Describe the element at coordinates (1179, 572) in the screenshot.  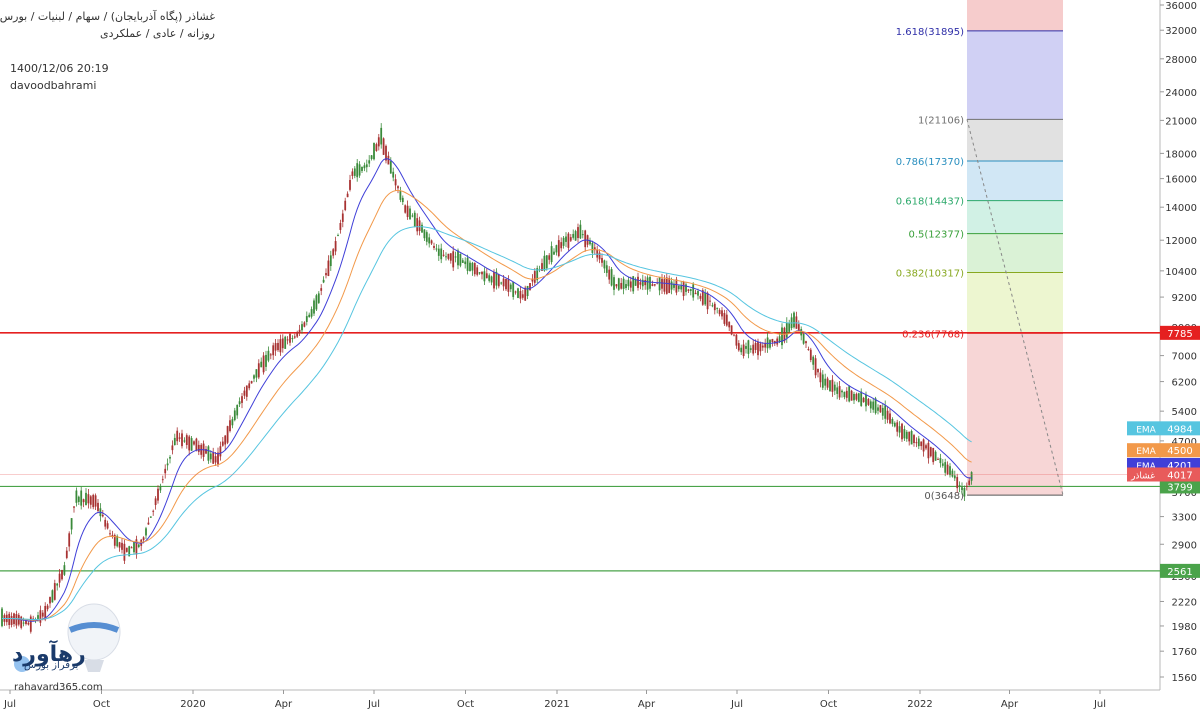
I see `level-tag-label: 2561` at that location.